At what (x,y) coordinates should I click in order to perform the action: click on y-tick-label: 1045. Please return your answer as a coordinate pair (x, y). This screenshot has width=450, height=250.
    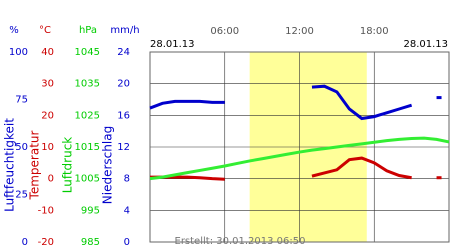
    Looking at the image, I should click on (87, 52).